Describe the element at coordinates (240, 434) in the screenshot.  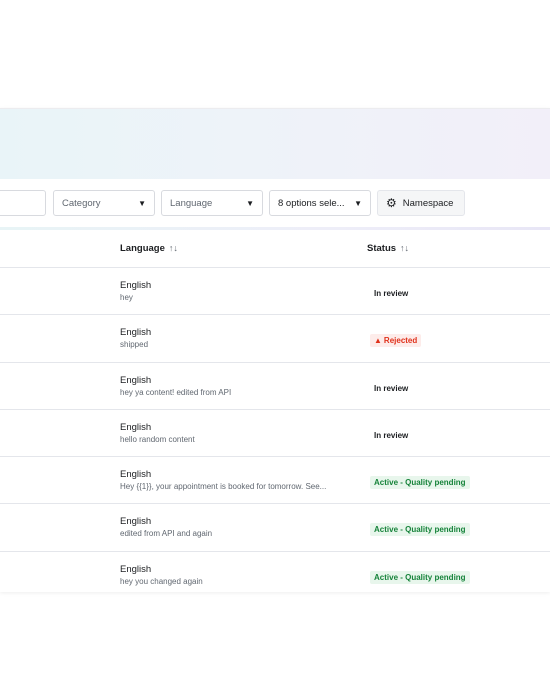
I see `language-cell: English hello random content` at that location.